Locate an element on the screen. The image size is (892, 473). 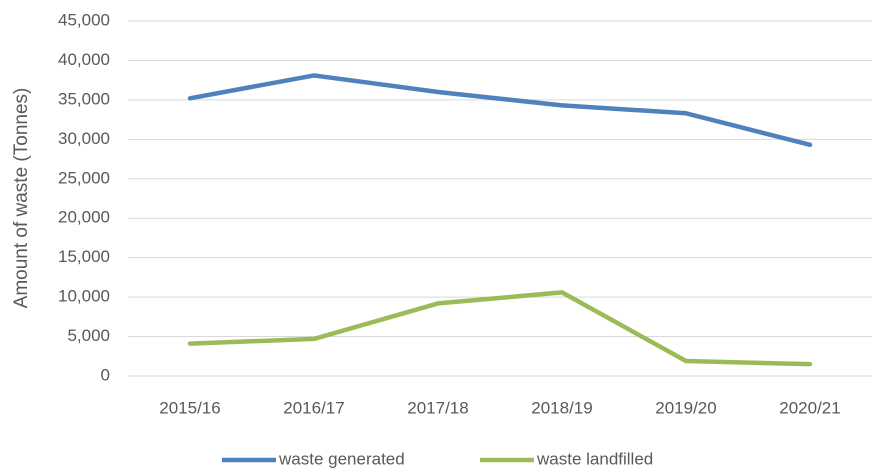
x-tick-label: 2015/16 is located at coordinates (189, 407).